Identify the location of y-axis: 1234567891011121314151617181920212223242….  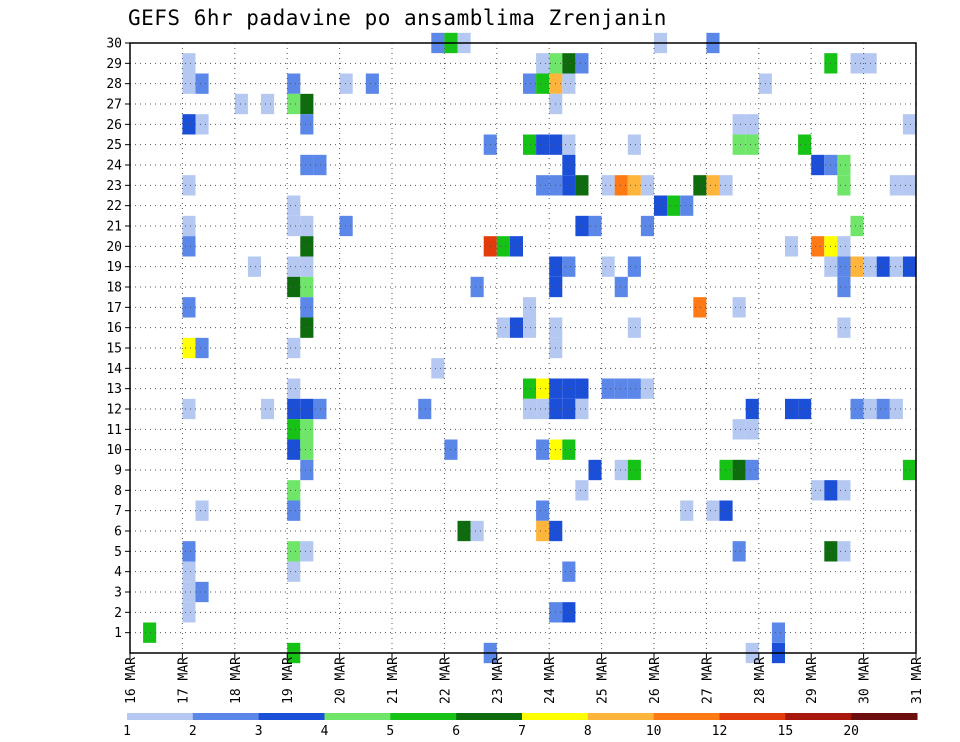
(118, 339).